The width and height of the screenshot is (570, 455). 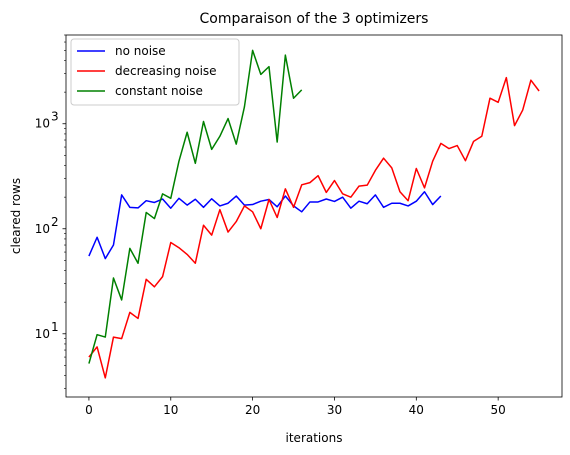 I want to click on legend-frame, so click(x=155, y=72).